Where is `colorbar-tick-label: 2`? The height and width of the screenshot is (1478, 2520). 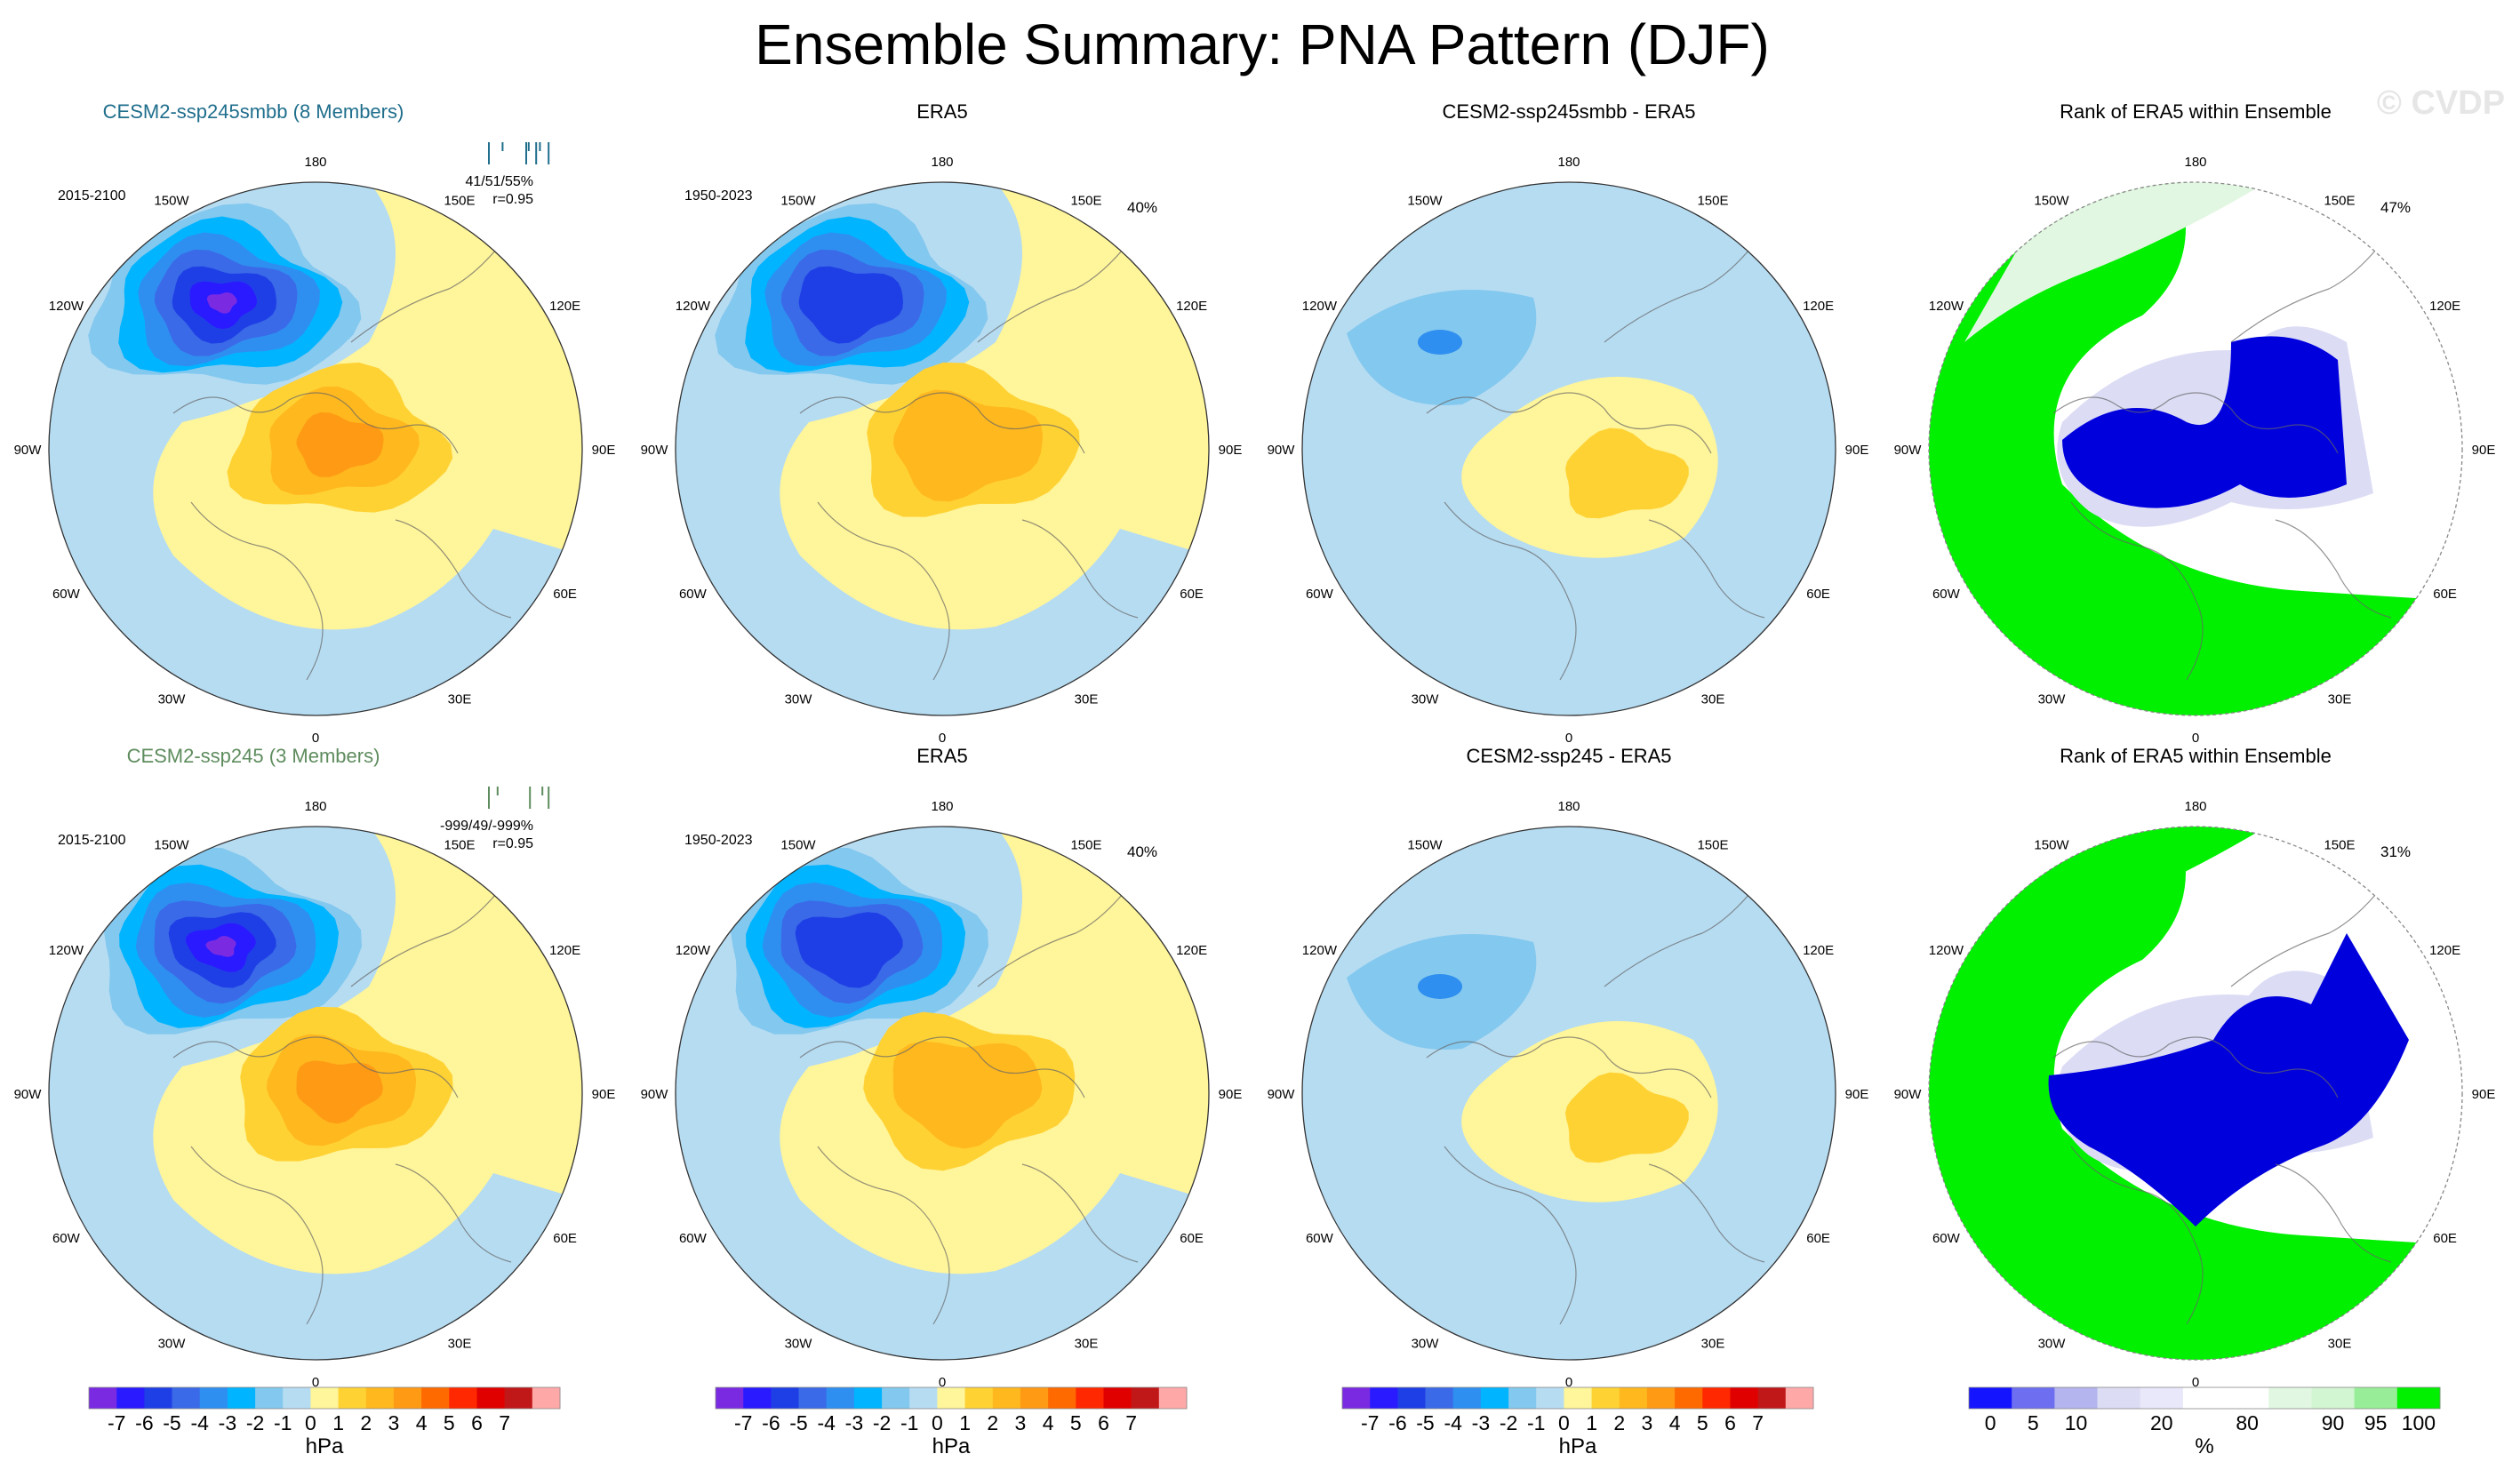 colorbar-tick-label: 2 is located at coordinates (992, 1422).